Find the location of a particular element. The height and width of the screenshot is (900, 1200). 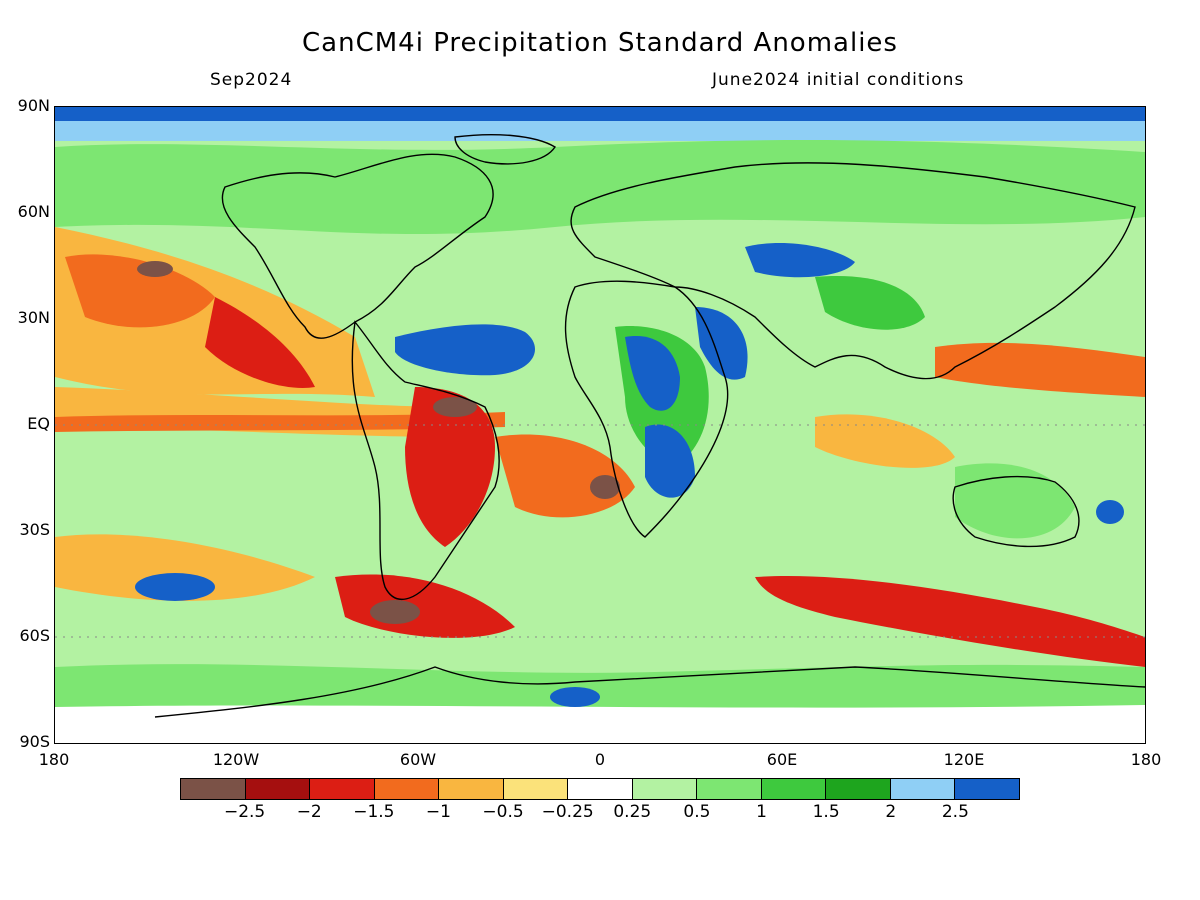

colorbar-tick-label: −0.25 is located at coordinates (567, 812).